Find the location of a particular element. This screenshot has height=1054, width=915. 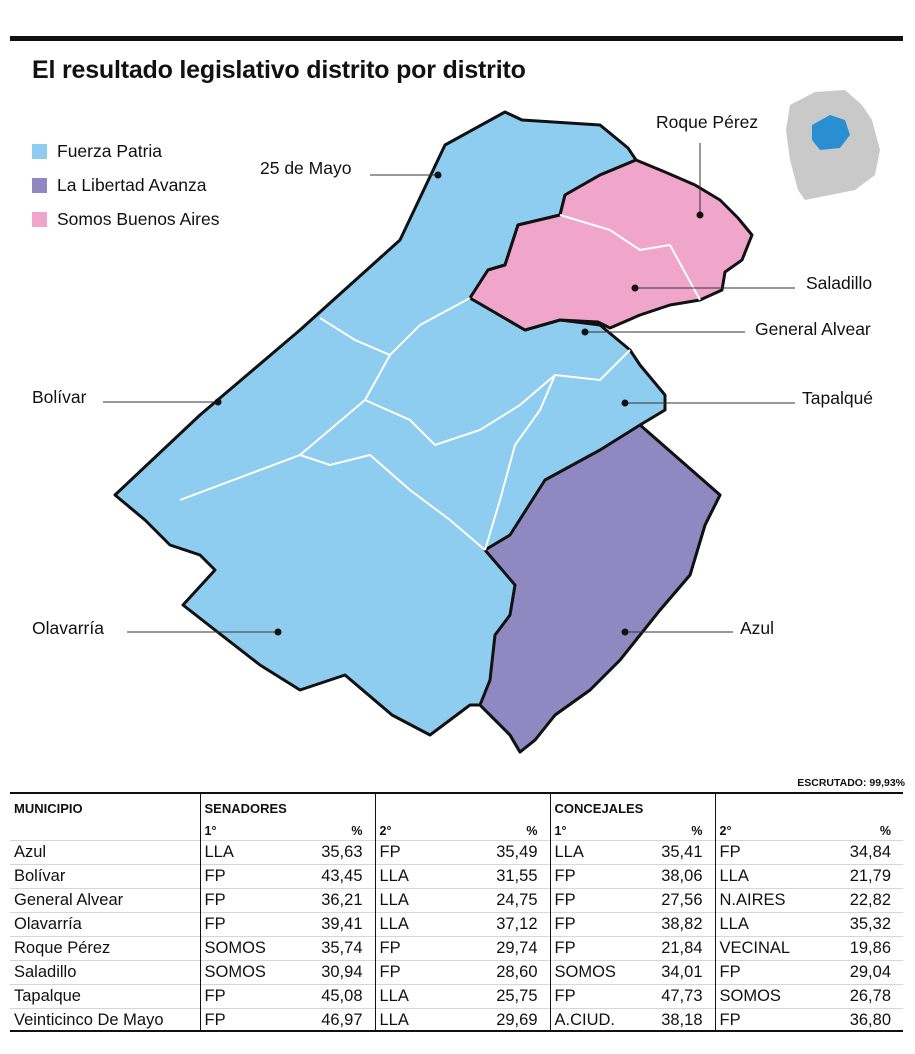

locator-map-inset is located at coordinates (833, 145).